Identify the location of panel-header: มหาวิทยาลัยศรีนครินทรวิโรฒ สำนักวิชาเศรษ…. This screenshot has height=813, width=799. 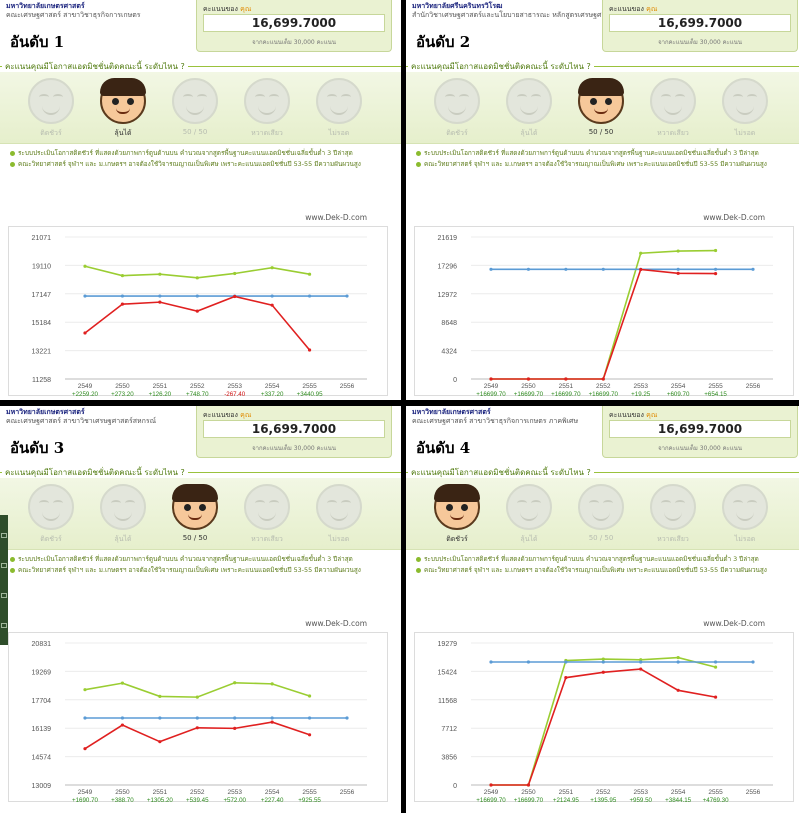
(602, 29).